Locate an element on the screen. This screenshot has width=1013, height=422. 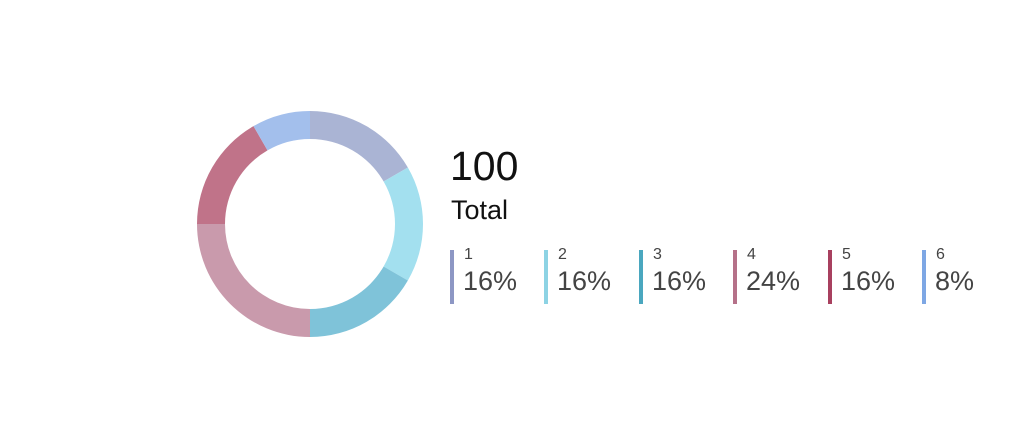
legend-label: 5 is located at coordinates (846, 254).